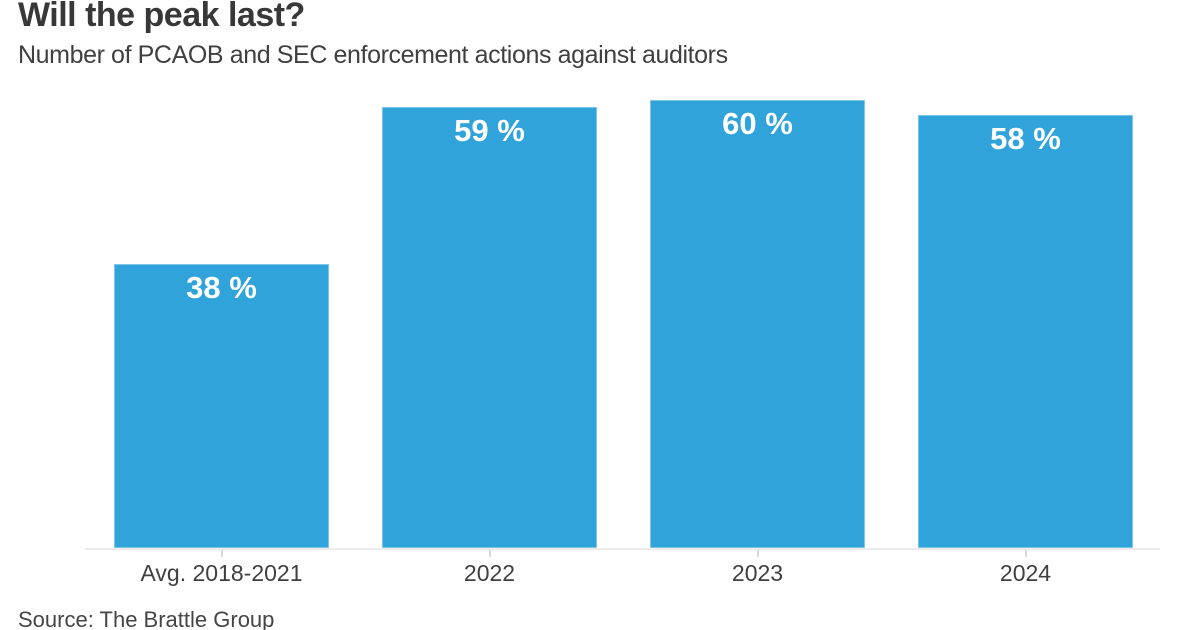 This screenshot has width=1200, height=630. I want to click on bar-value-label: 59 %, so click(489, 130).